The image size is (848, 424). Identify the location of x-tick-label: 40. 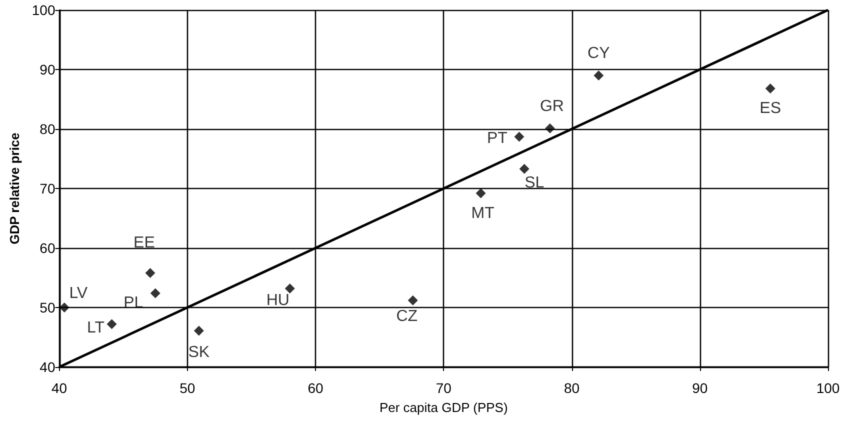
(59, 388).